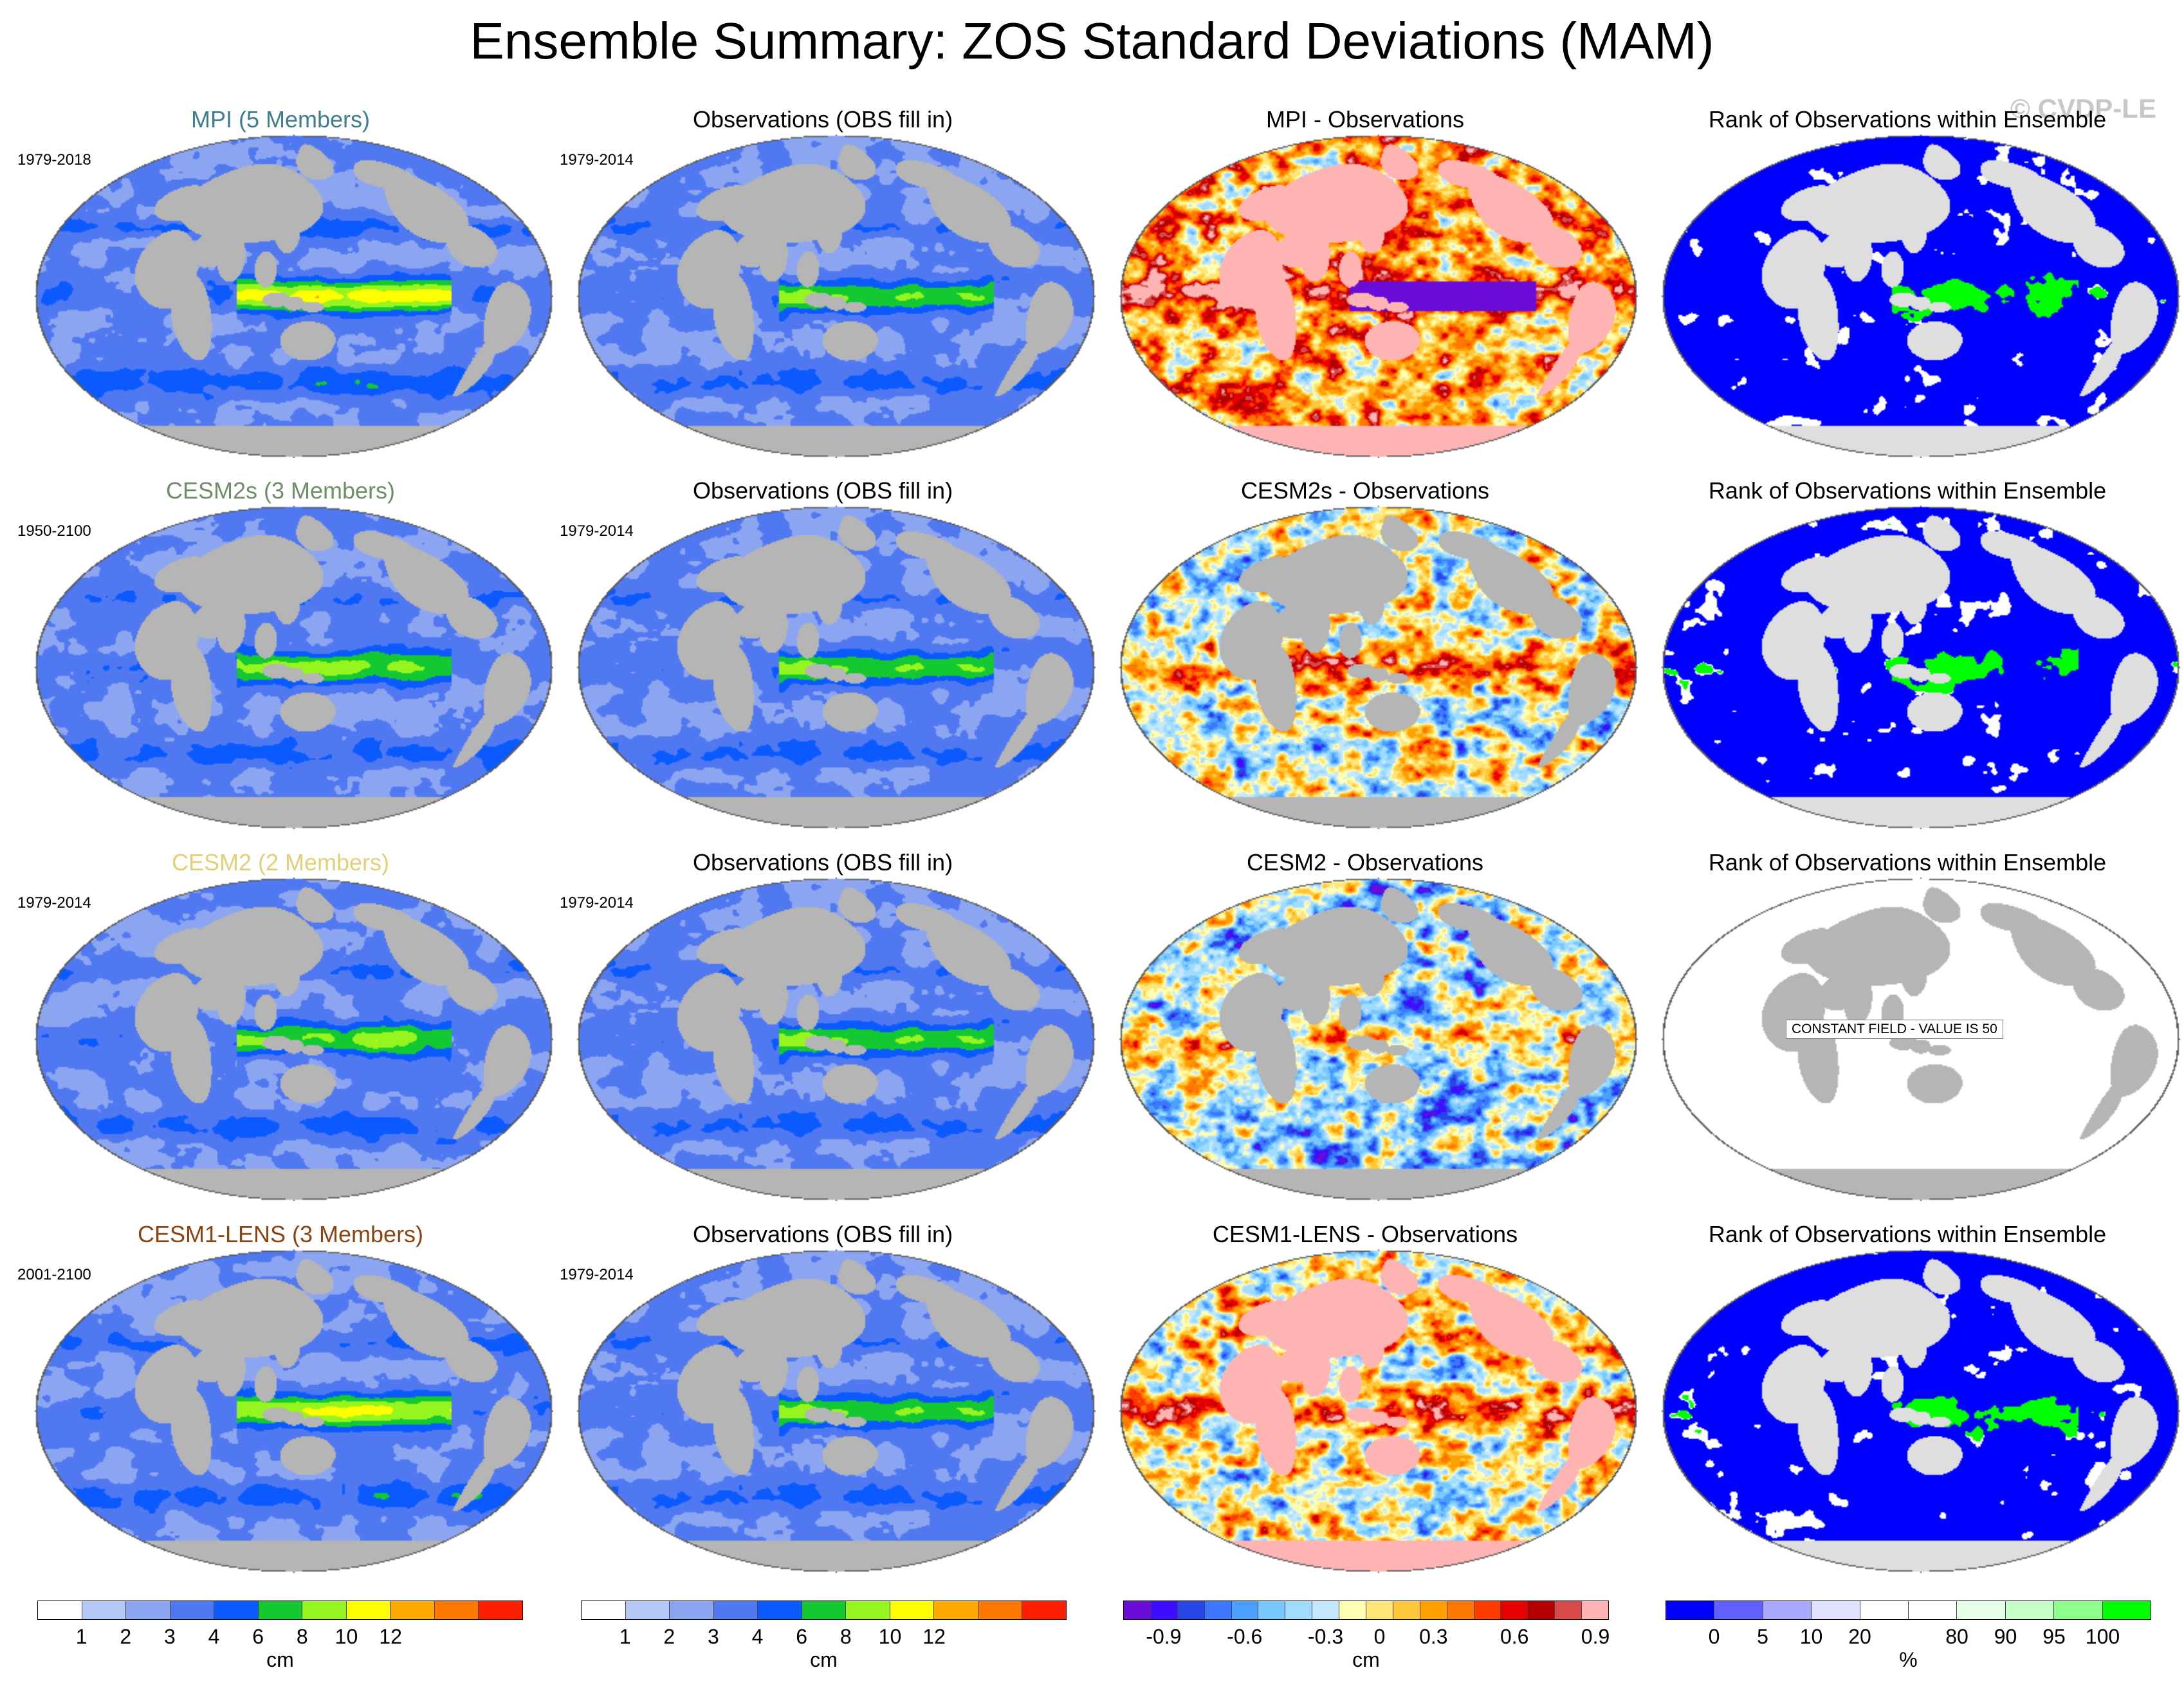 Image resolution: width=2184 pixels, height=1688 pixels. I want to click on panel-rank-2: Rank of Observations within Ensemble, so click(1908, 650).